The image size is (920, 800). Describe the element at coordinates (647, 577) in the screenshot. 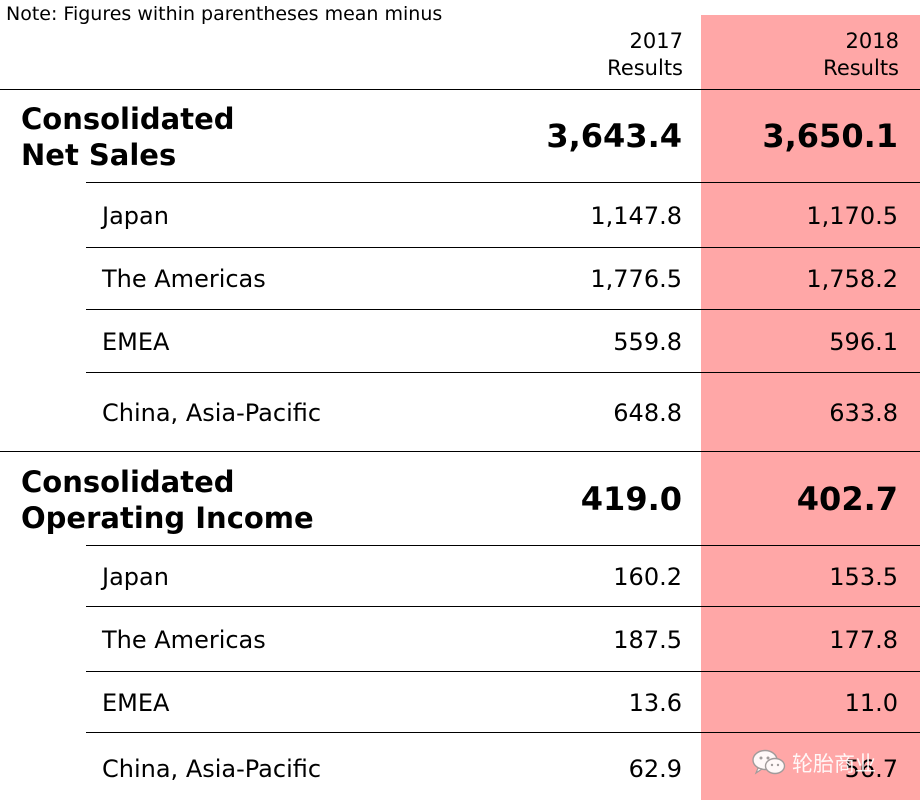

I see `region-value-2017: 160.2` at that location.